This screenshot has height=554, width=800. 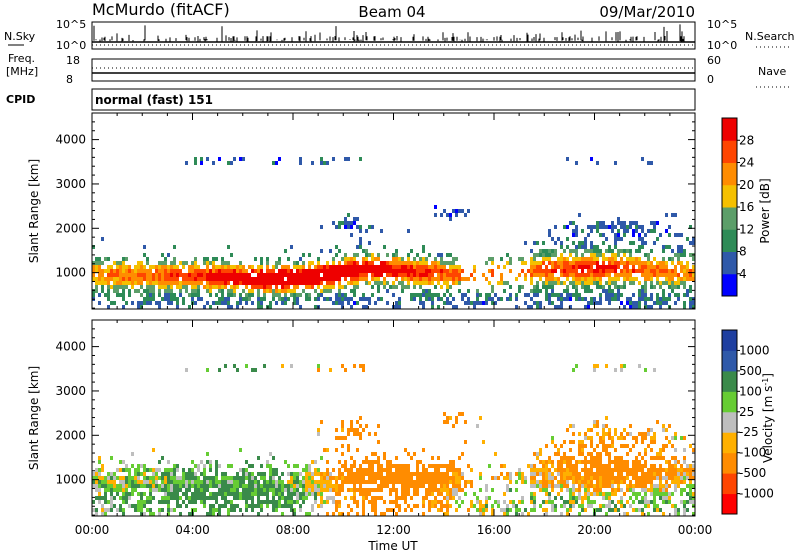 What do you see at coordinates (729, 422) in the screenshot?
I see `colorbar-swatch` at bounding box center [729, 422].